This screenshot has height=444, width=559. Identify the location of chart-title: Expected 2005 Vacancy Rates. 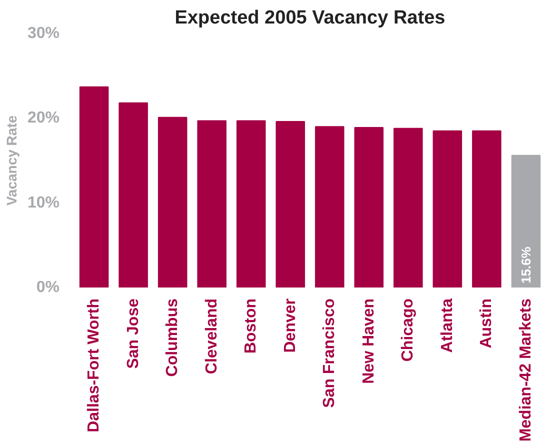
(310, 18).